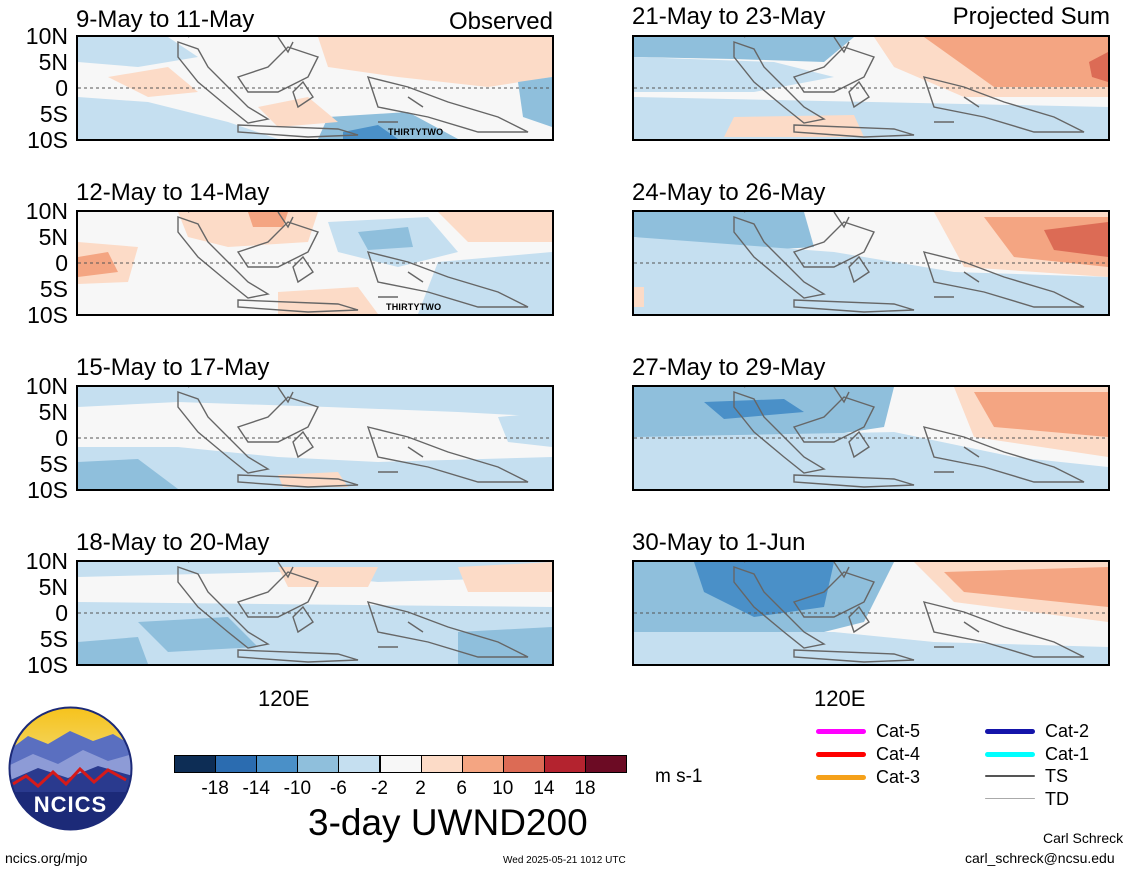 The height and width of the screenshot is (873, 1135). What do you see at coordinates (719, 542) in the screenshot?
I see `panel-title: 30-May to 1-Jun` at bounding box center [719, 542].